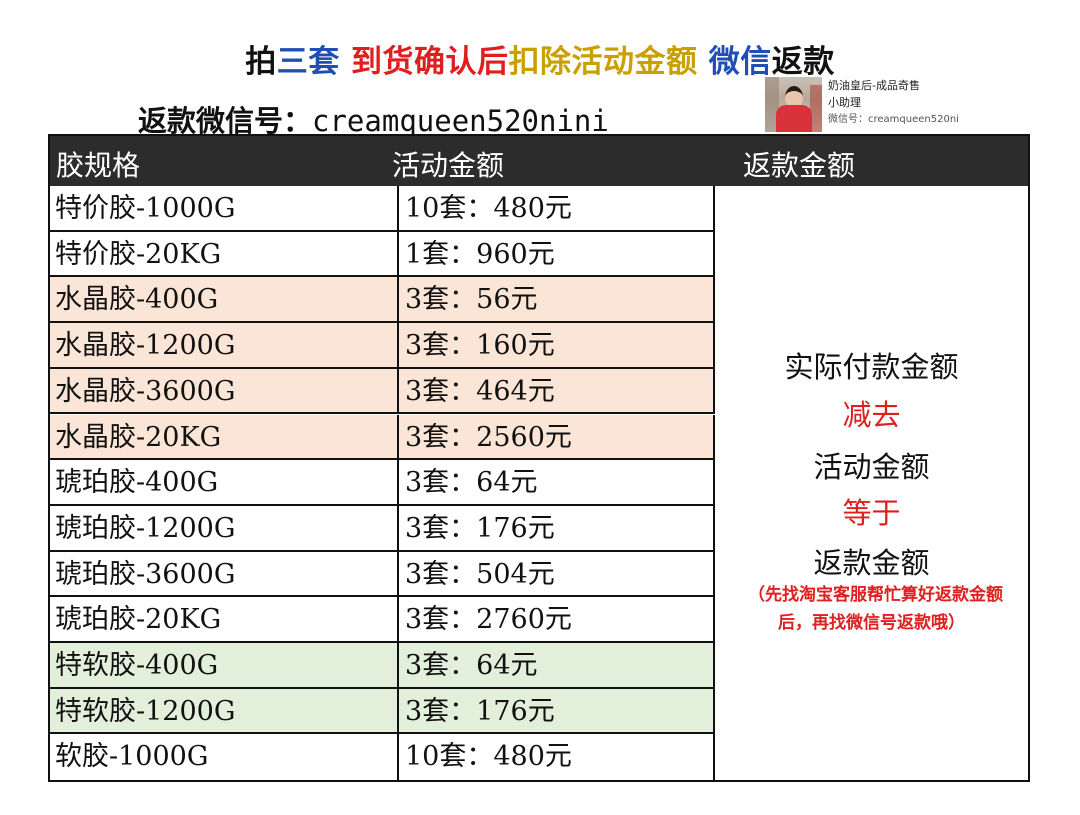  What do you see at coordinates (430, 62) in the screenshot?
I see `headline-part-3: 到货确认后` at bounding box center [430, 62].